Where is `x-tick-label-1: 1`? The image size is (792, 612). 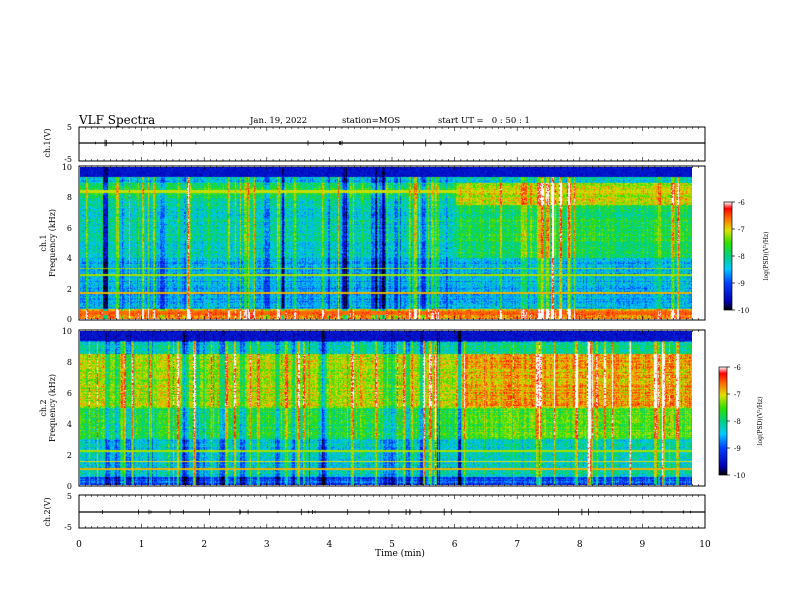
x-tick-label-1: 1 is located at coordinates (142, 545).